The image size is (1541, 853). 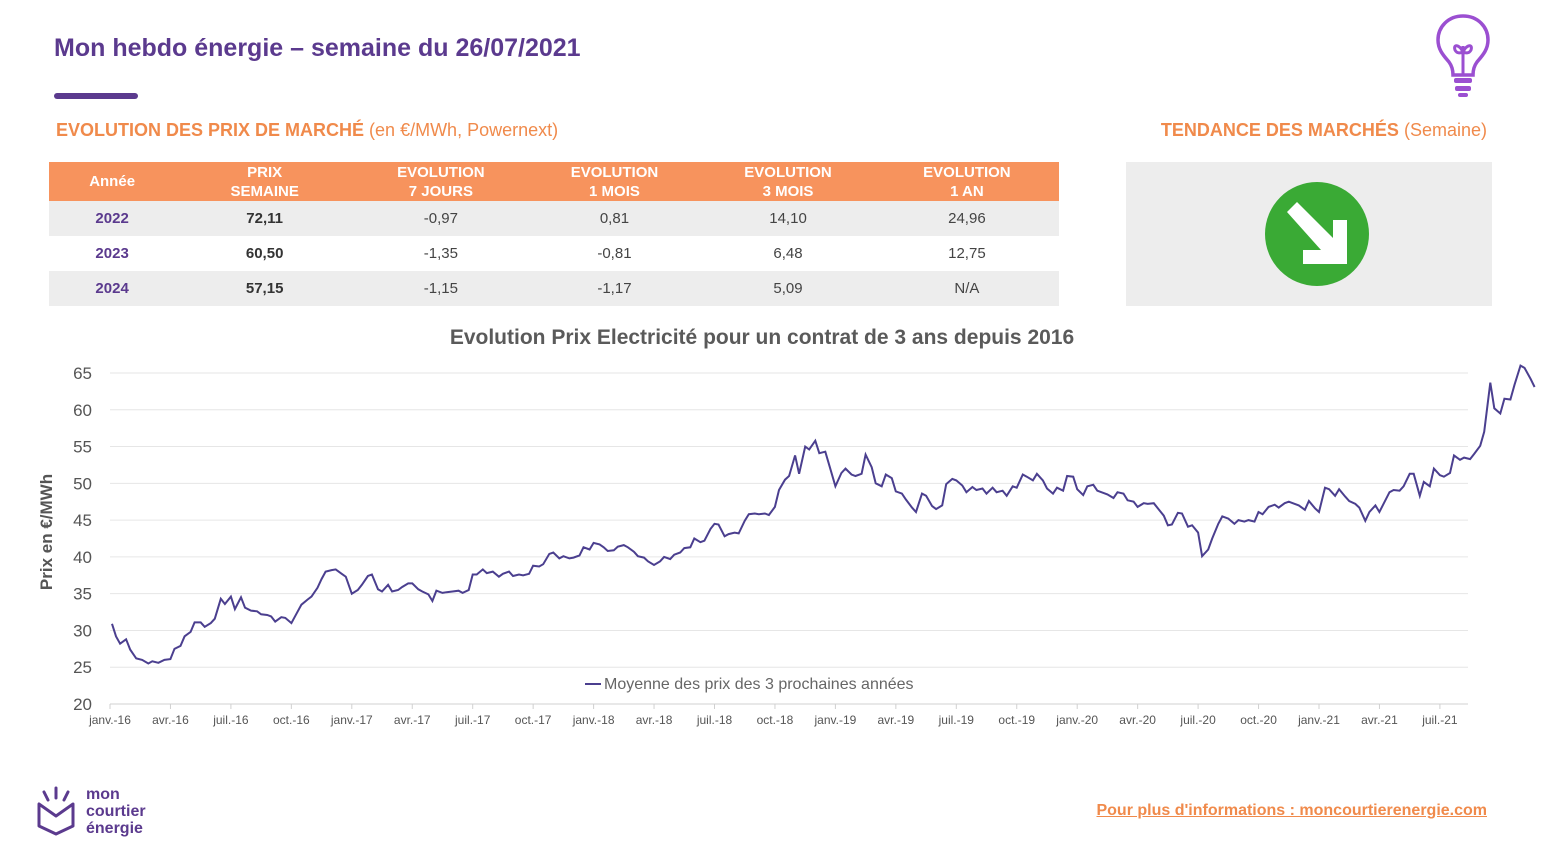 What do you see at coordinates (554, 253) in the screenshot?
I see `table-row: 2023 60,50 -1,35 -0,81 6,48 12,75` at bounding box center [554, 253].